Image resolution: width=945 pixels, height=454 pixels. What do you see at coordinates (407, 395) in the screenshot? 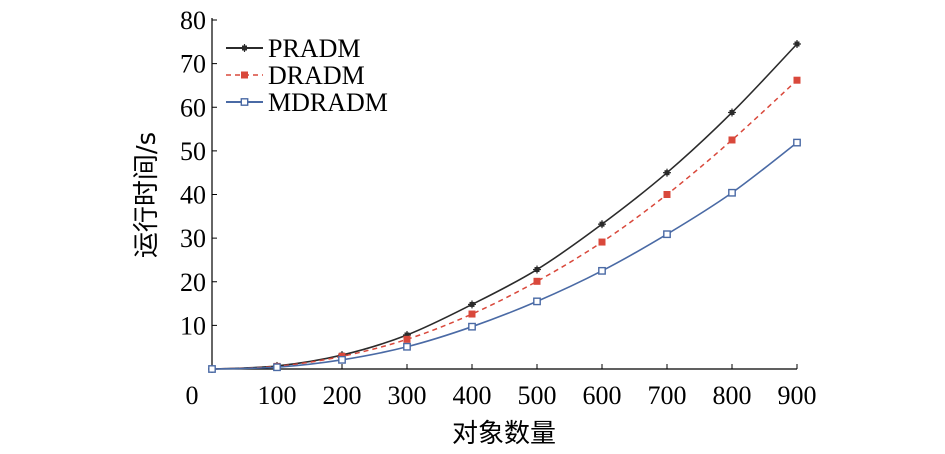
I see `x-tick-label: 300` at bounding box center [407, 395].